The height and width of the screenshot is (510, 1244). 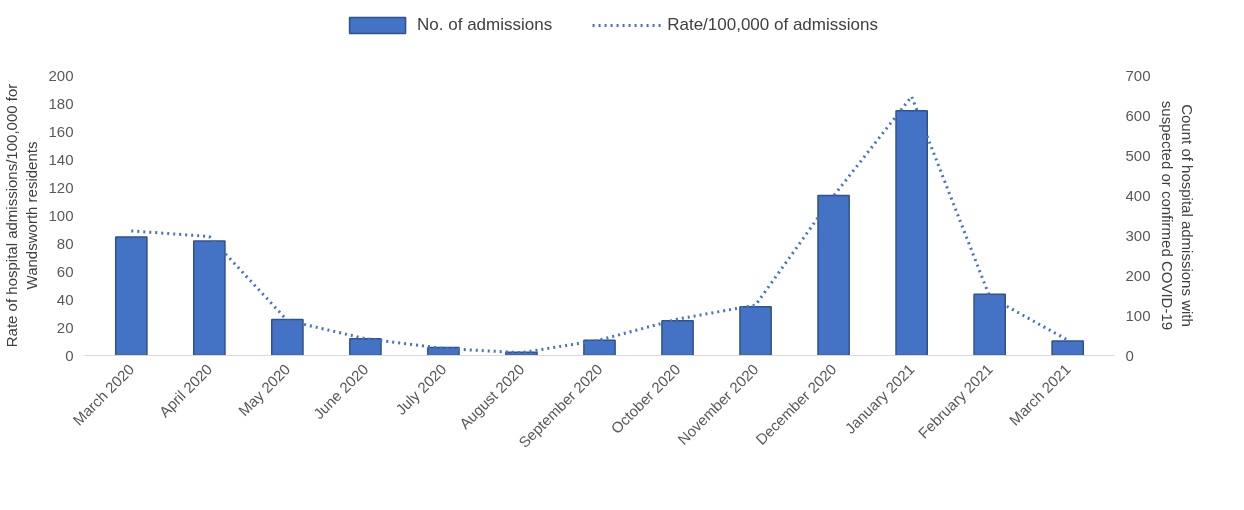 What do you see at coordinates (61, 215) in the screenshot?
I see `y-tick-label: 100` at bounding box center [61, 215].